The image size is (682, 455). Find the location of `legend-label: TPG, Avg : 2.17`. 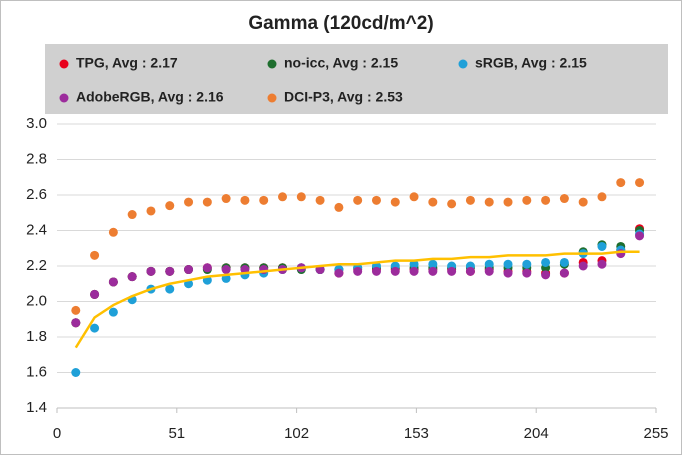

legend-label: TPG, Avg : 2.17 is located at coordinates (127, 63).